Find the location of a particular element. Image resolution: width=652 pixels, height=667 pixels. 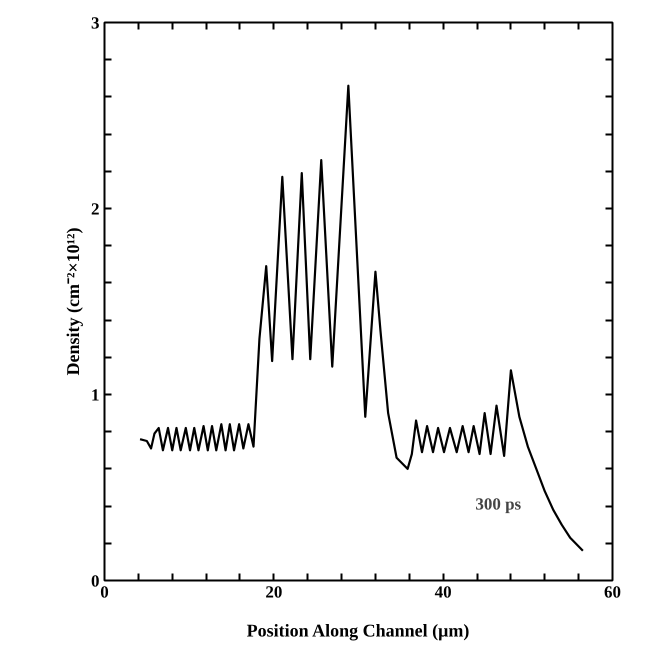

x-tick-label: 40 is located at coordinates (443, 592).